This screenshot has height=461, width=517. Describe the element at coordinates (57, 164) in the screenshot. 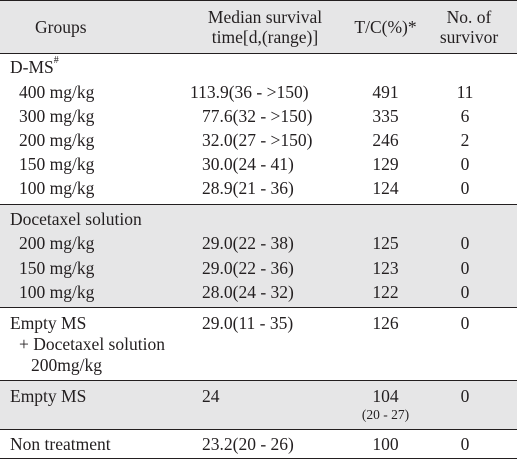

I see `dms-dose: 150 mg/kg` at that location.